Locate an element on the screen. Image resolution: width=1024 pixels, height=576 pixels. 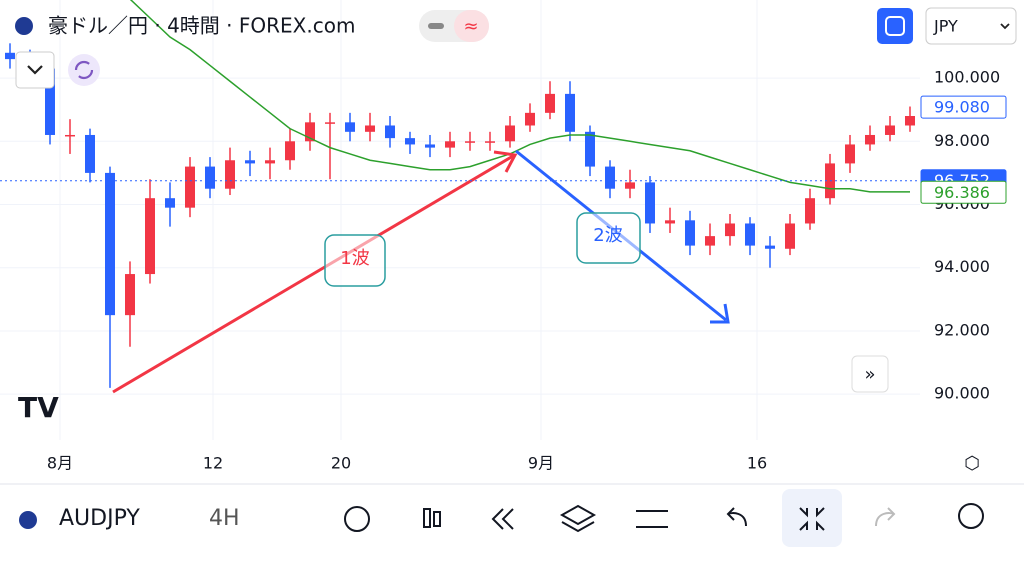
flag-icon is located at coordinates (24, 26).